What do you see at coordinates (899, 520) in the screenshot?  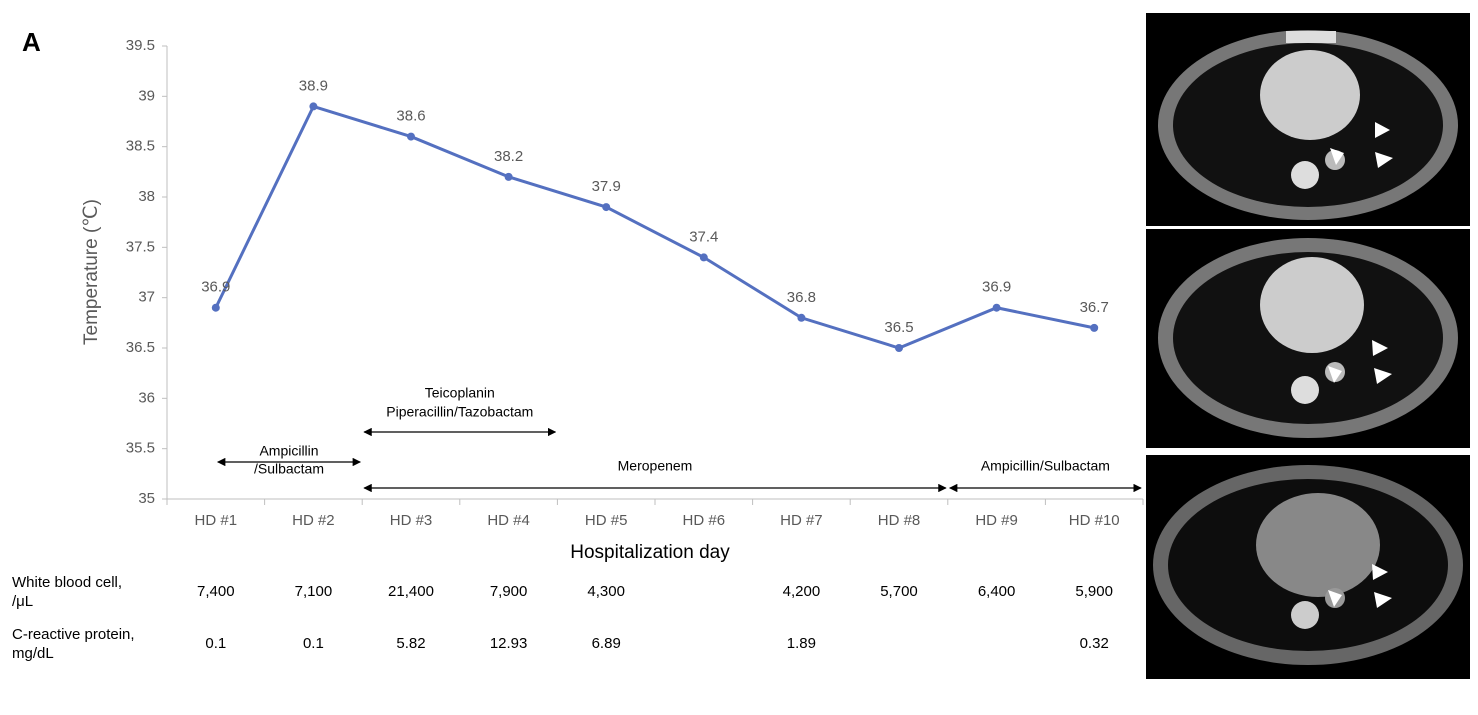 I see `x-tick-label: HD #8` at bounding box center [899, 520].